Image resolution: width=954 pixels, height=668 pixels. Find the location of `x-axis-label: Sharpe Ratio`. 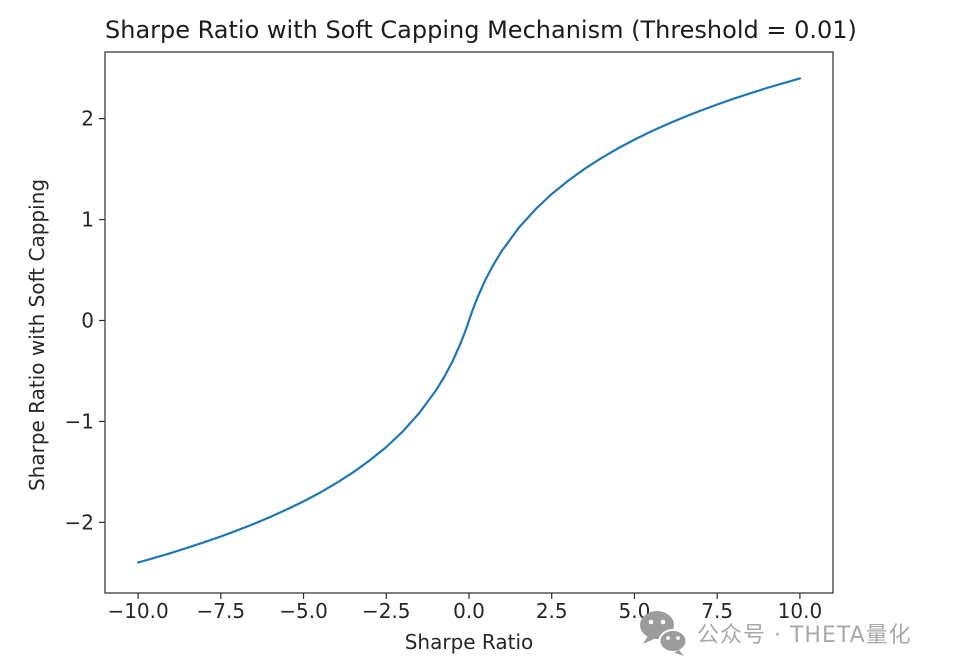

x-axis-label: Sharpe Ratio is located at coordinates (469, 642).